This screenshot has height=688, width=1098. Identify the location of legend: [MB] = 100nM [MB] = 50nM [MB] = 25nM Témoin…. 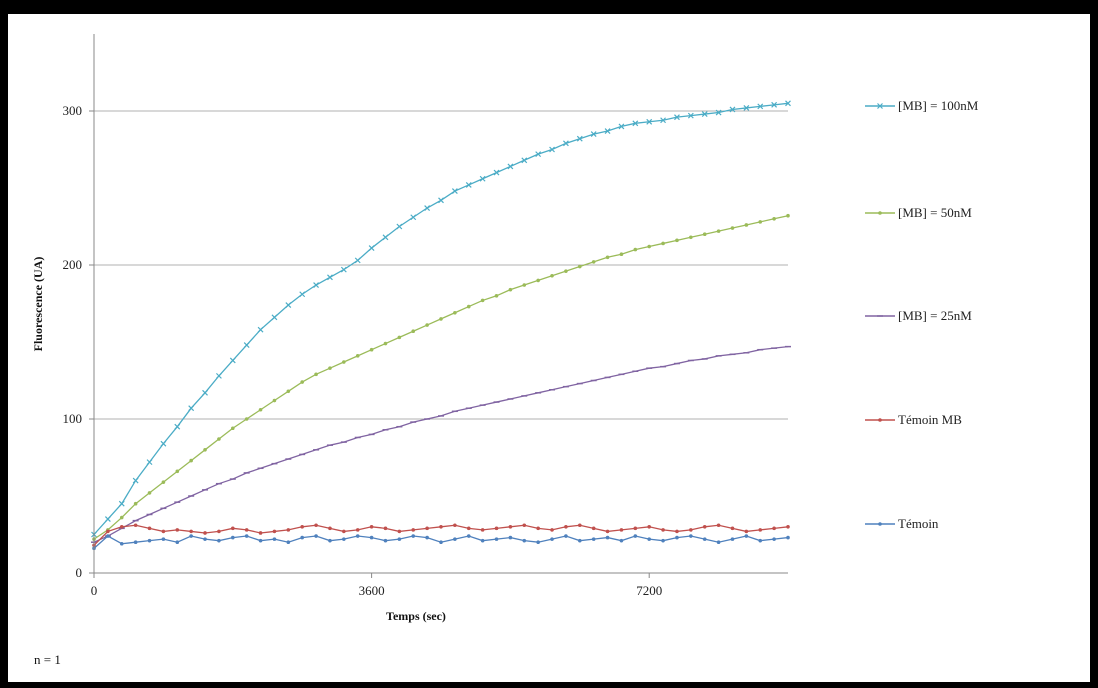
(922, 314).